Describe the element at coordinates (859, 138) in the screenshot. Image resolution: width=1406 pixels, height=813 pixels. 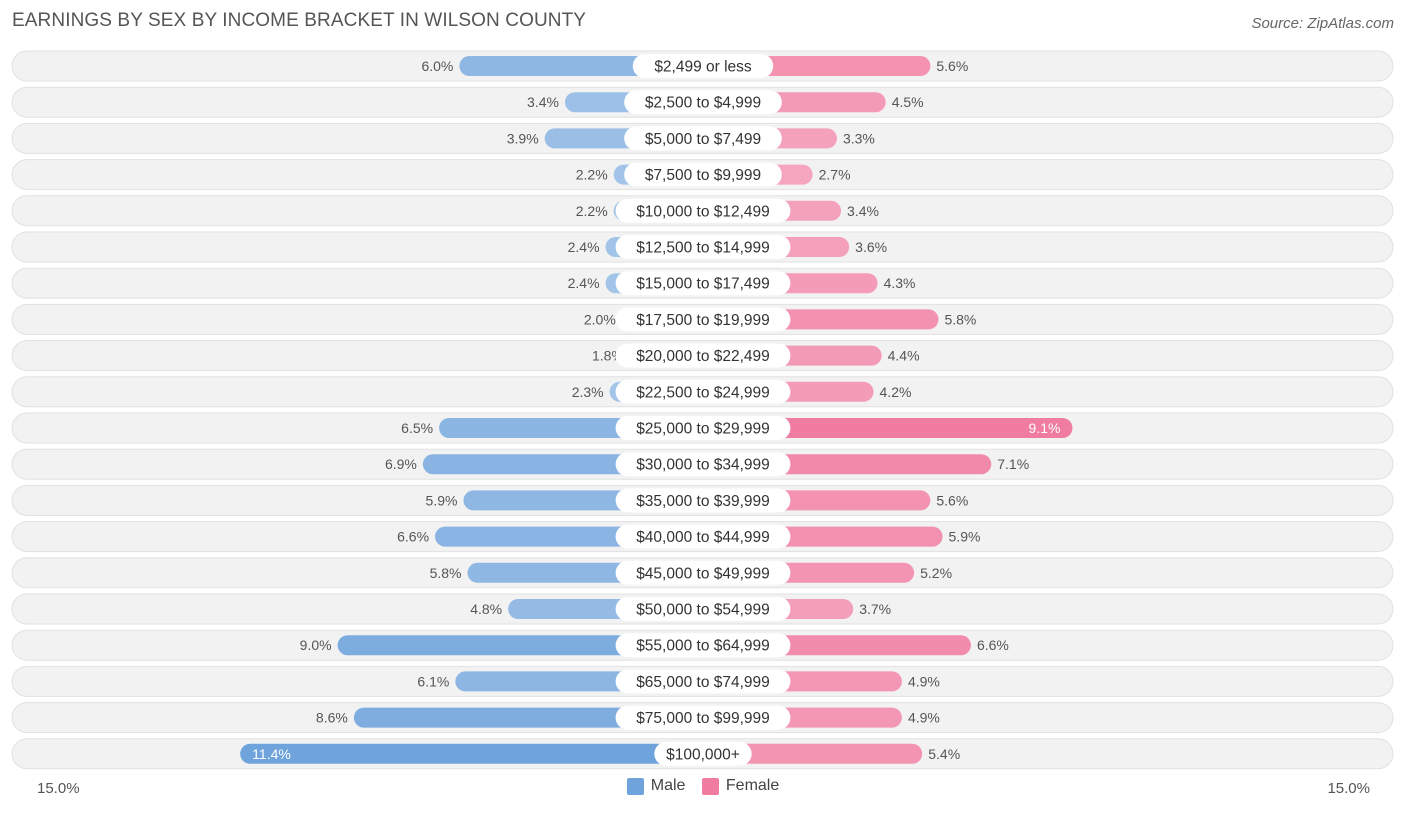
I see `female-value-label: 3.3%` at that location.